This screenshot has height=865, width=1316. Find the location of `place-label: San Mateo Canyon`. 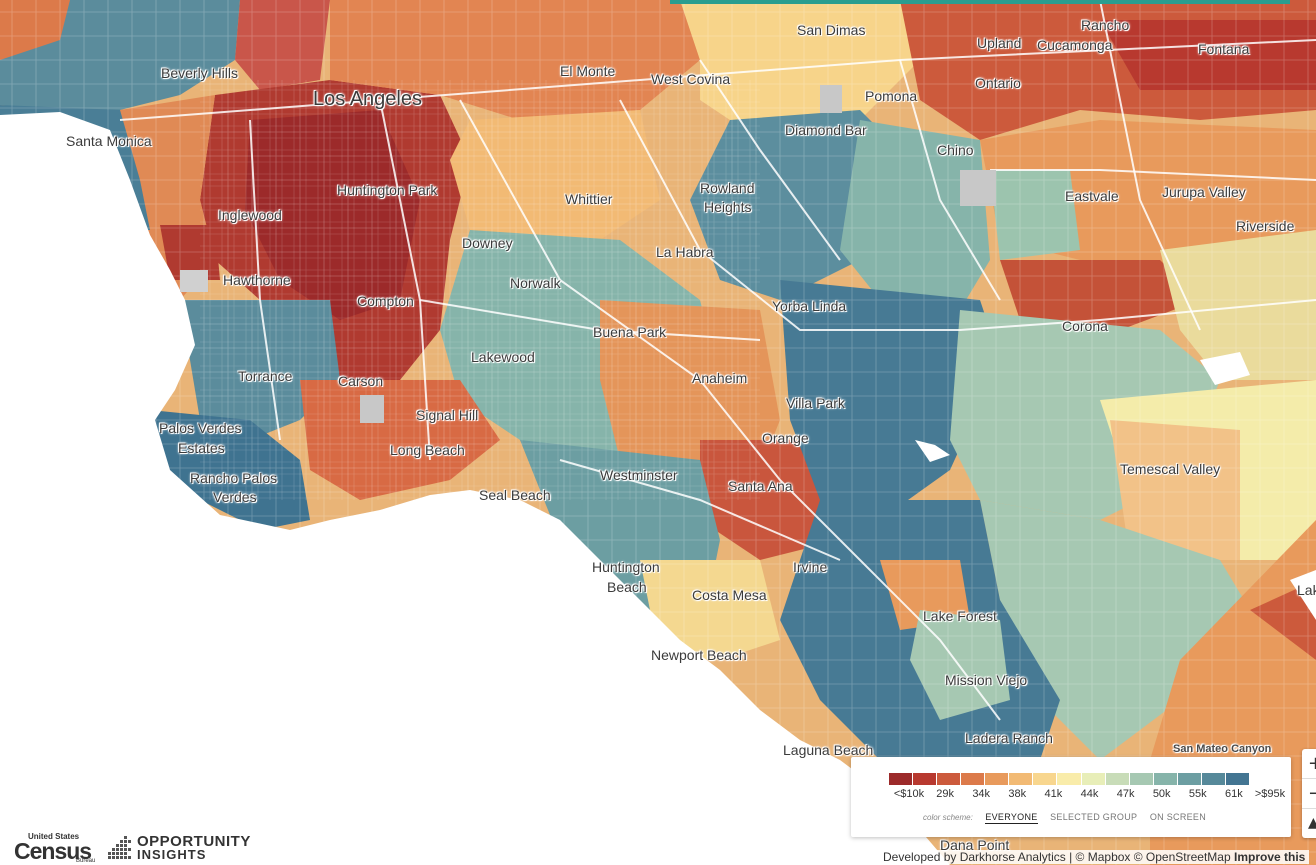

place-label: San Mateo Canyon is located at coordinates (1222, 749).